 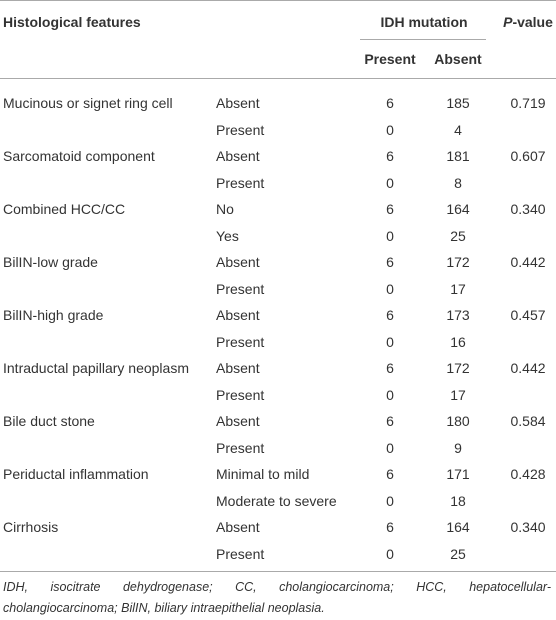 What do you see at coordinates (49, 421) in the screenshot?
I see `feature: Bile duct stone` at bounding box center [49, 421].